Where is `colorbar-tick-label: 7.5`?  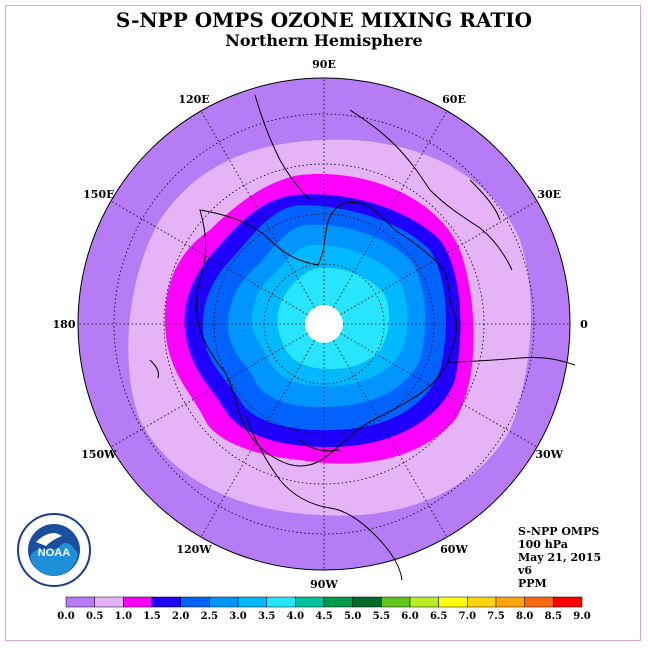
colorbar-tick-label: 7.5 is located at coordinates (495, 616).